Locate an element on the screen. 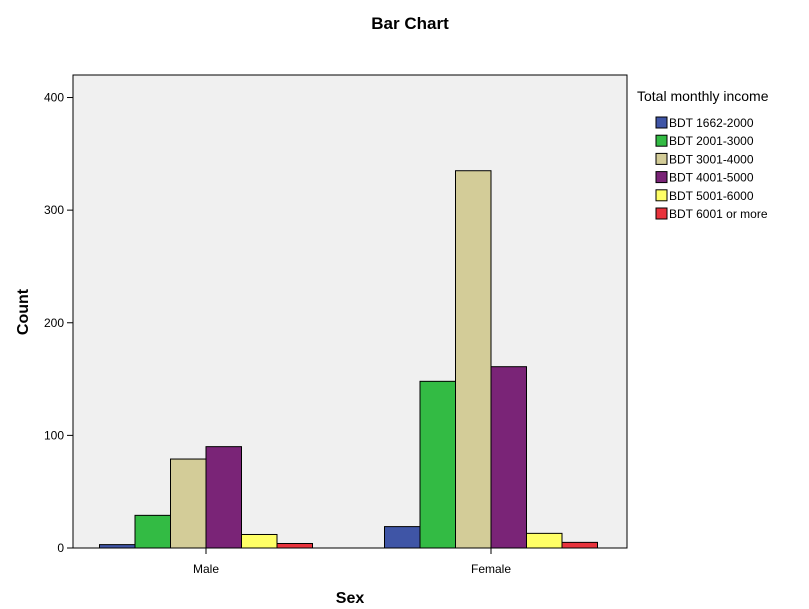 This screenshot has height=609, width=809. y-tick-label: 100 is located at coordinates (54, 435).